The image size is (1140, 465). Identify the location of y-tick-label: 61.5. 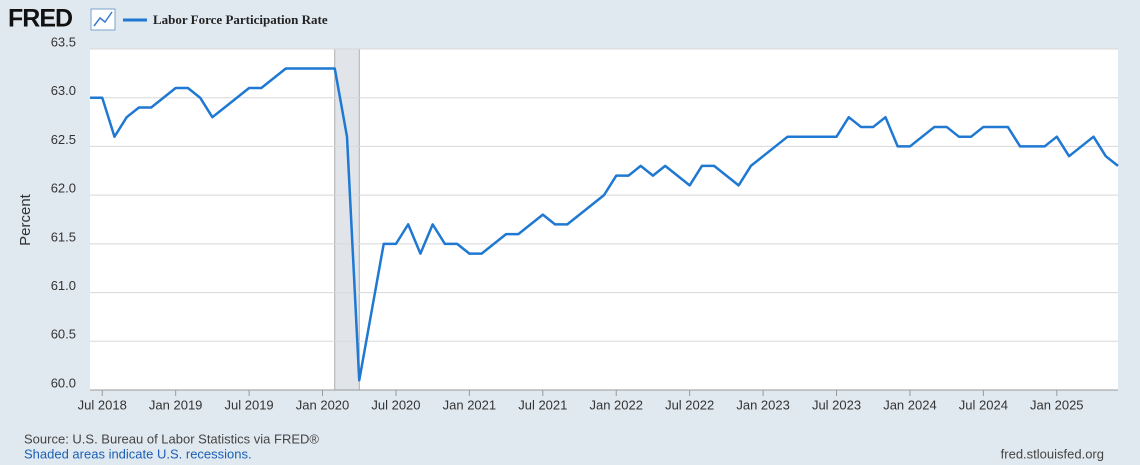
(63, 236).